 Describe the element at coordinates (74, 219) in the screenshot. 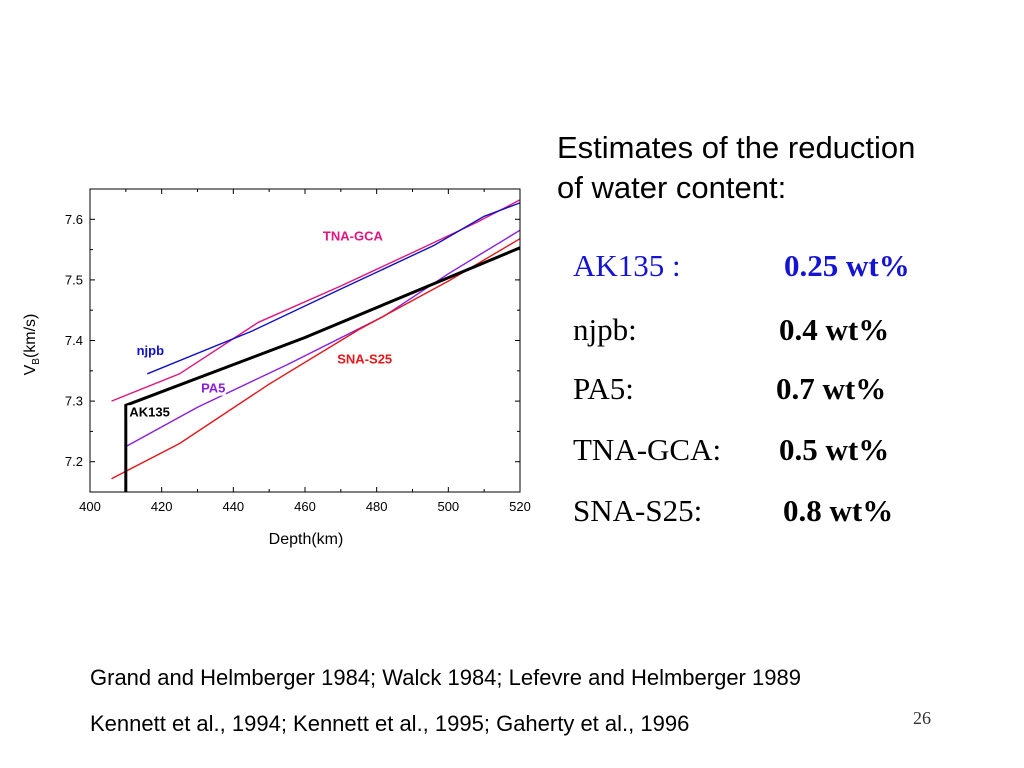

I see `y-tick-label: 7.6` at that location.